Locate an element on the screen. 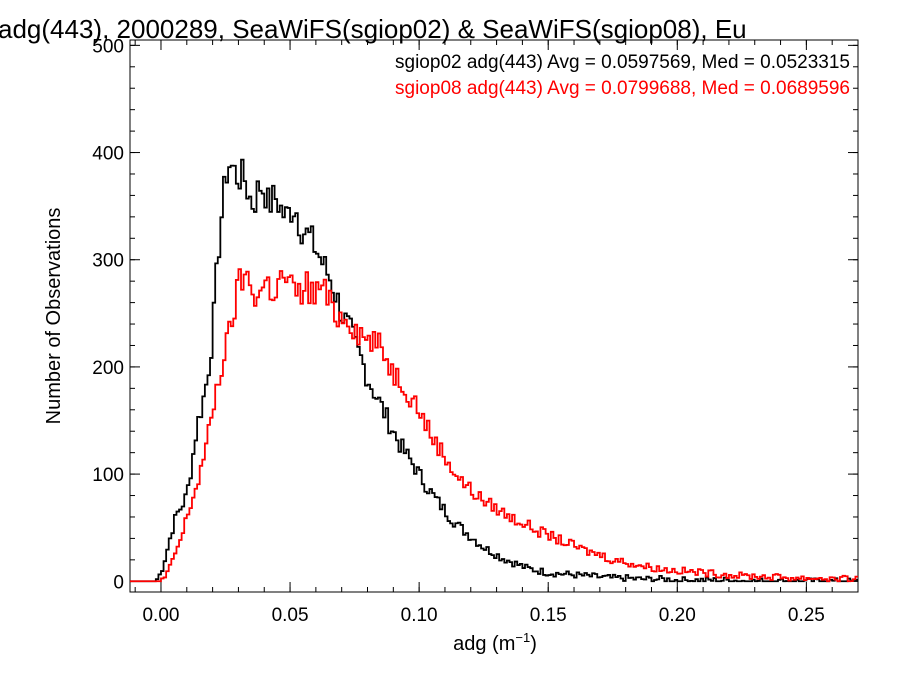 The width and height of the screenshot is (900, 675). y-tick-label: 500 is located at coordinates (108, 46).